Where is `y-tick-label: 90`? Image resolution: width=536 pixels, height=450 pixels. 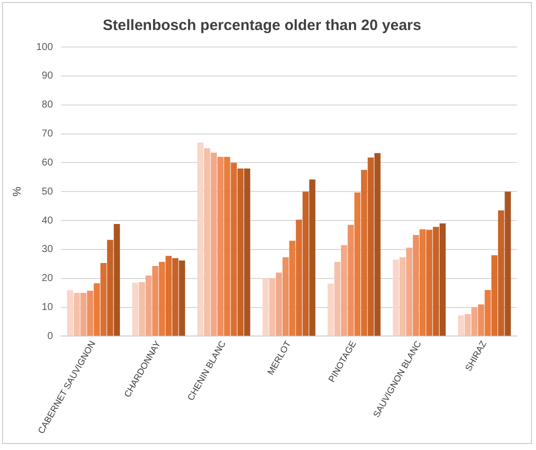
y-tick-label: 90 is located at coordinates (48, 76).